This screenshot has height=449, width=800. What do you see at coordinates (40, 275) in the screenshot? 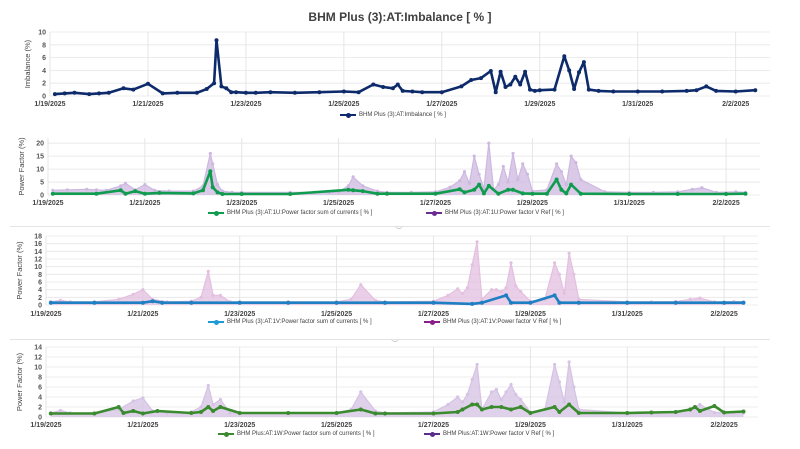
I see `y-tick-label: 8` at bounding box center [40, 275].